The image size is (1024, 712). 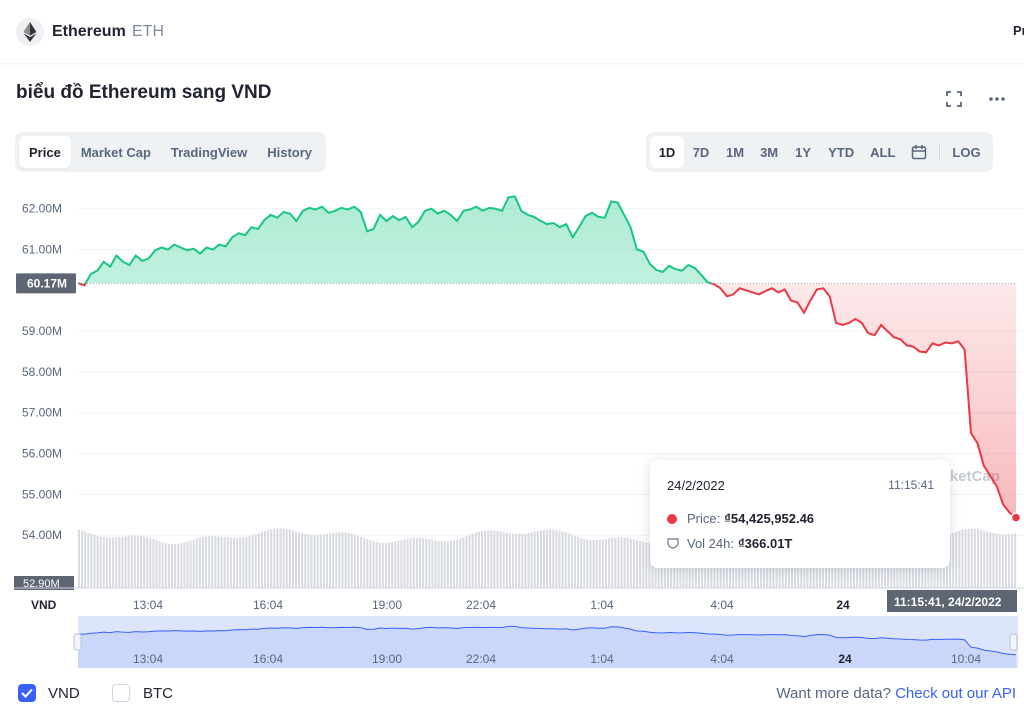 I want to click on navigator-tick-label: 1:04, so click(x=602, y=659).